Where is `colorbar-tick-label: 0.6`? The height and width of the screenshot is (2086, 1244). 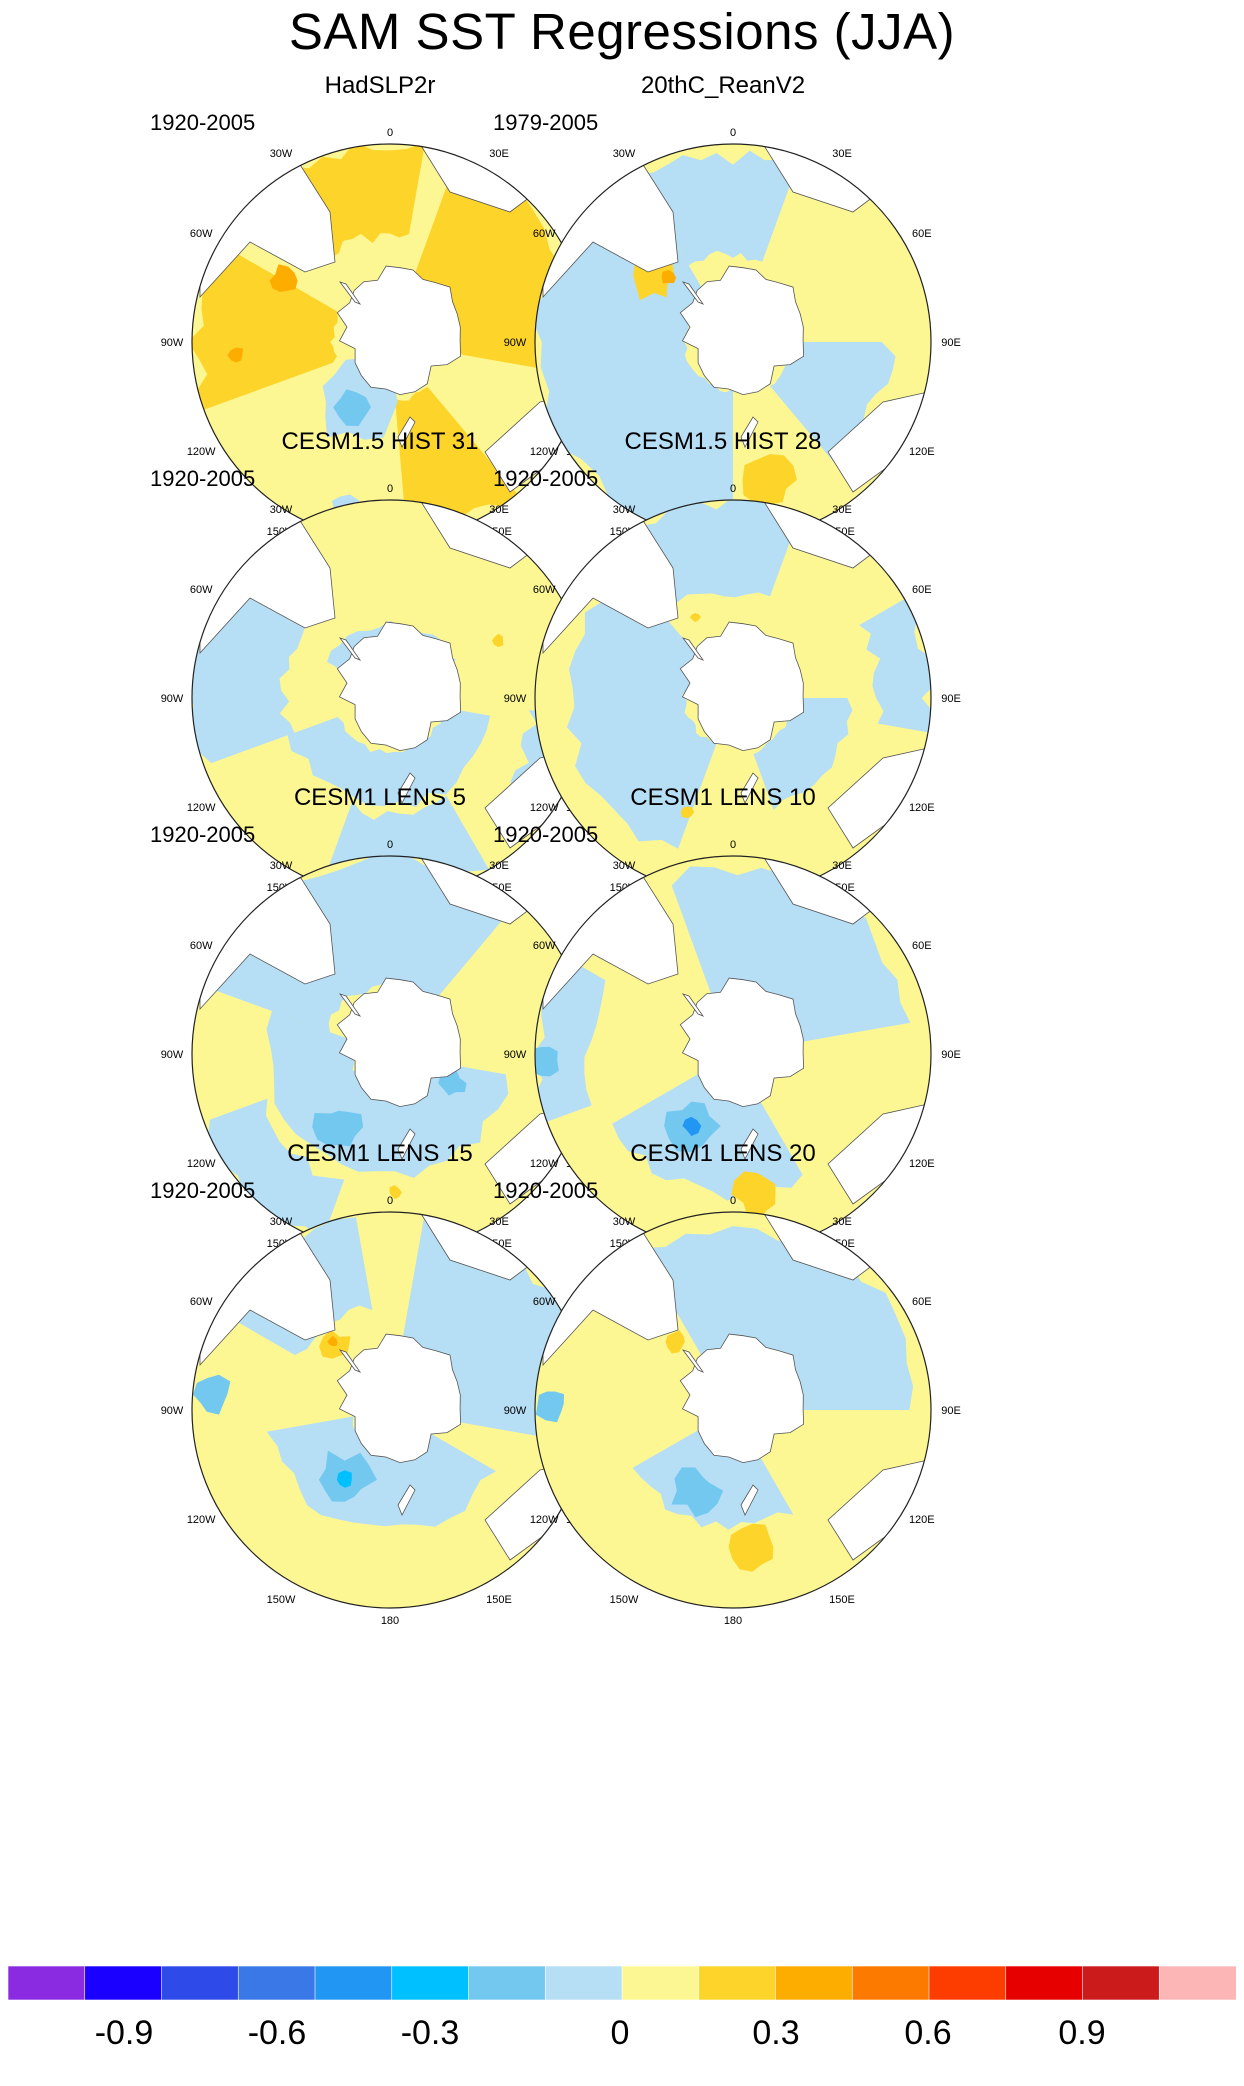 colorbar-tick-label: 0.6 is located at coordinates (928, 2033).